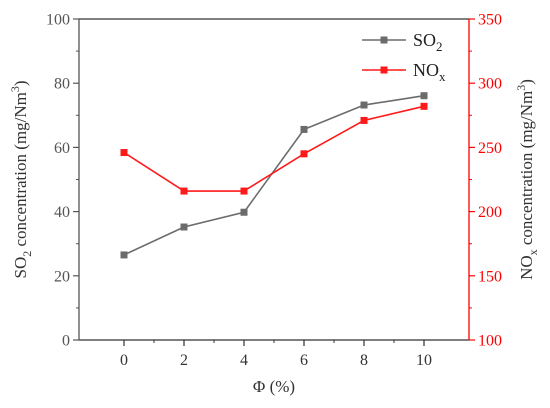 The image size is (550, 408). I want to click on y-left-title-part: SO, so click(20, 268).